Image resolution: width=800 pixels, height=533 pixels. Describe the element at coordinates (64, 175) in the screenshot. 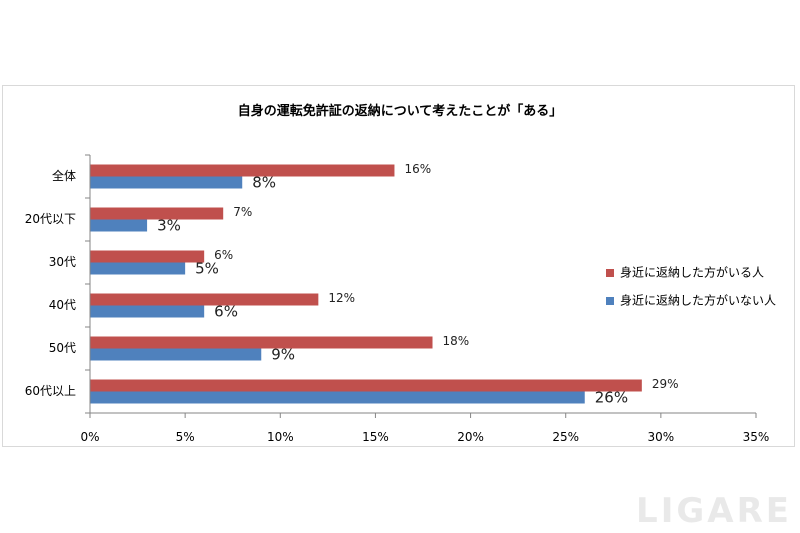

I see `category-label-0: 全体` at that location.